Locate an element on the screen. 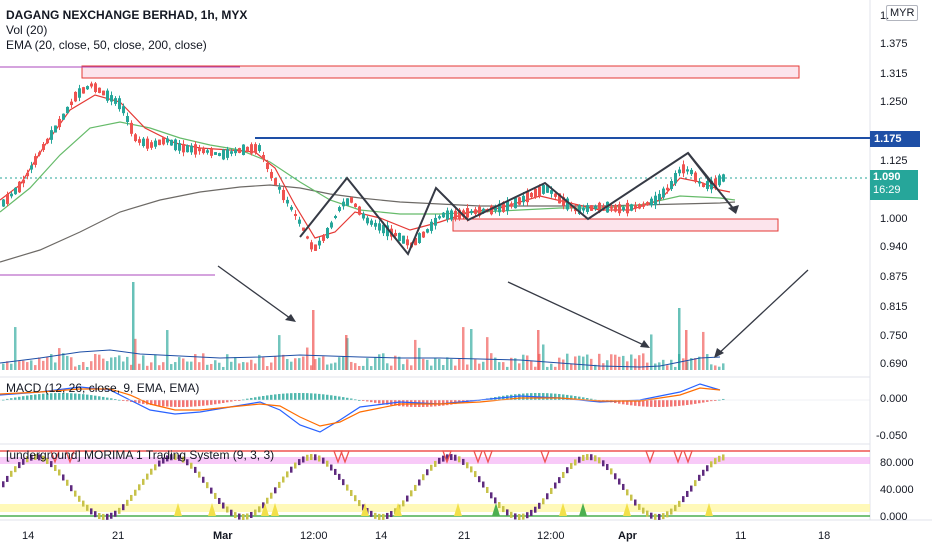  morima-tick: 80.000 is located at coordinates (897, 463).